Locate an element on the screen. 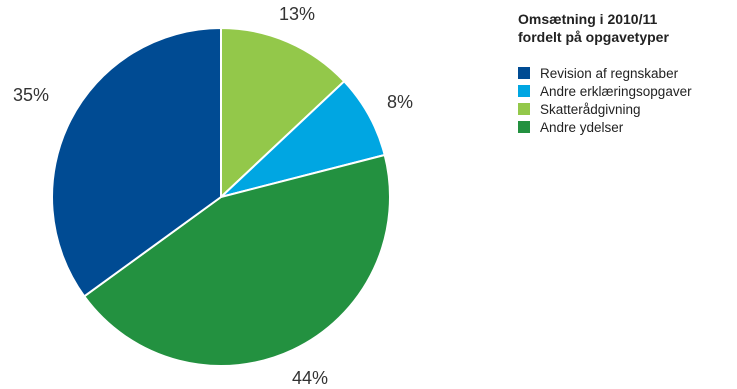  chart-title-line-2: fordelt på opgavetyper is located at coordinates (593, 37).